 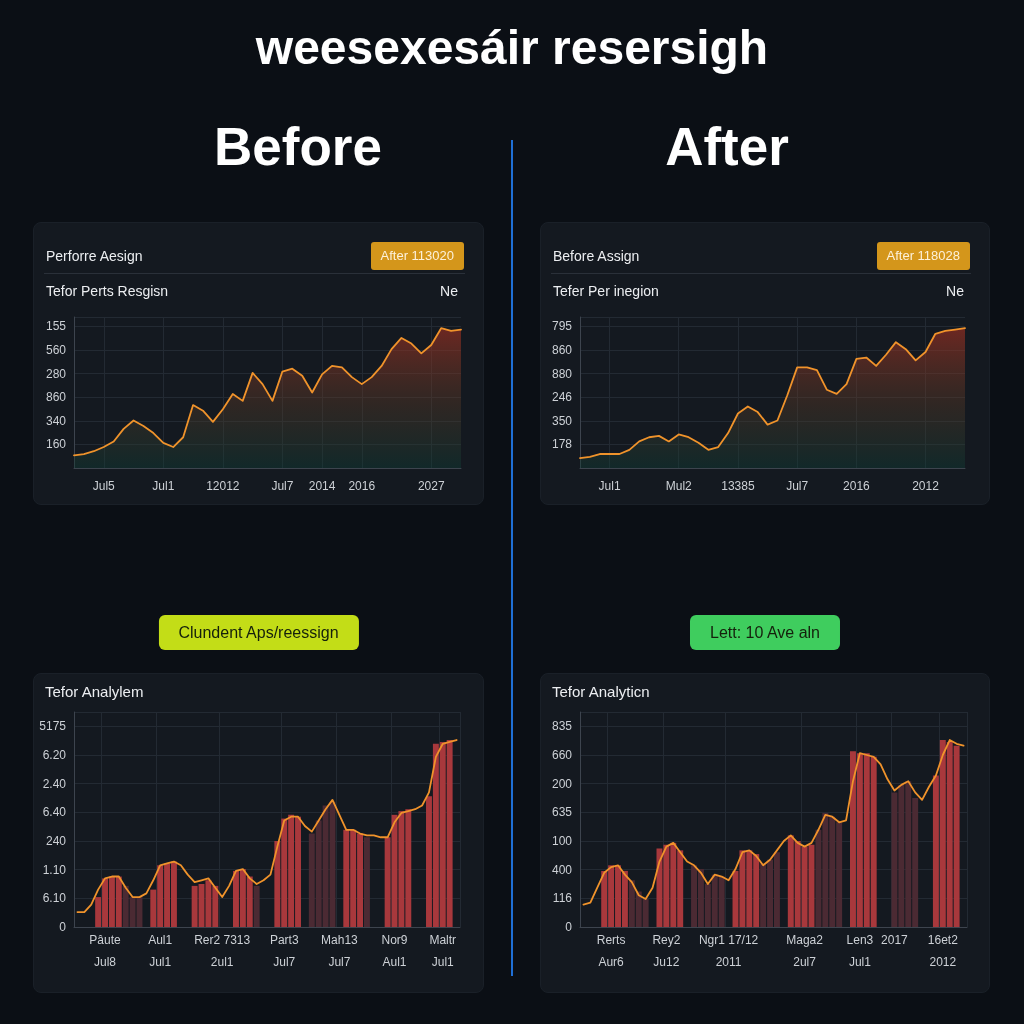 I want to click on x-tick-label: 12012, so click(x=223, y=486).